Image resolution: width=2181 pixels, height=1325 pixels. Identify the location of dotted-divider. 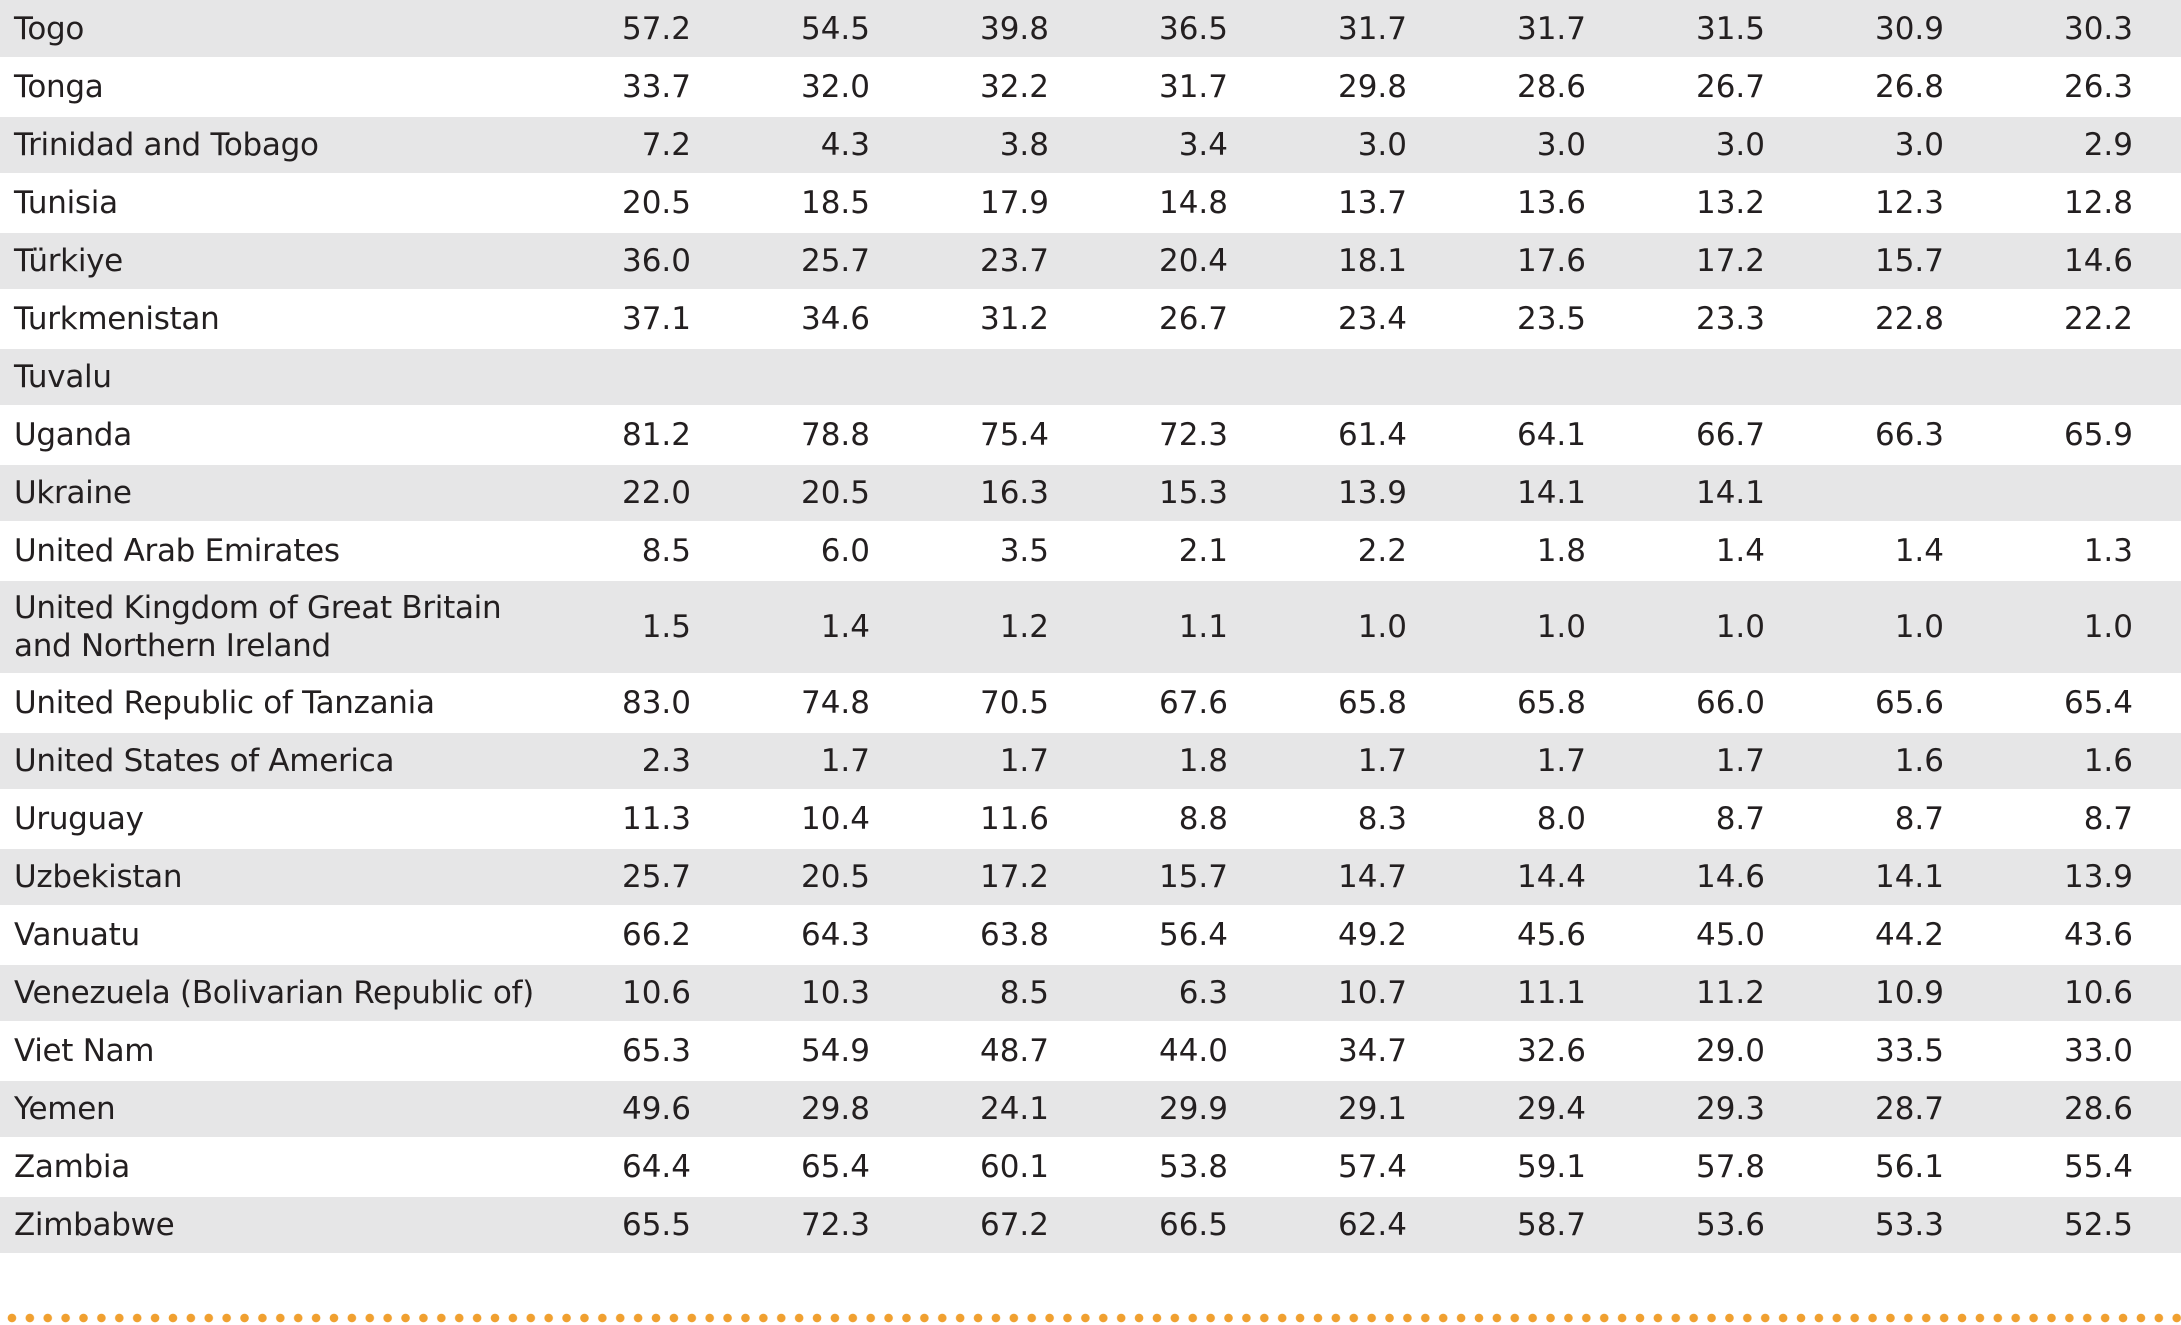
(1090, 1318).